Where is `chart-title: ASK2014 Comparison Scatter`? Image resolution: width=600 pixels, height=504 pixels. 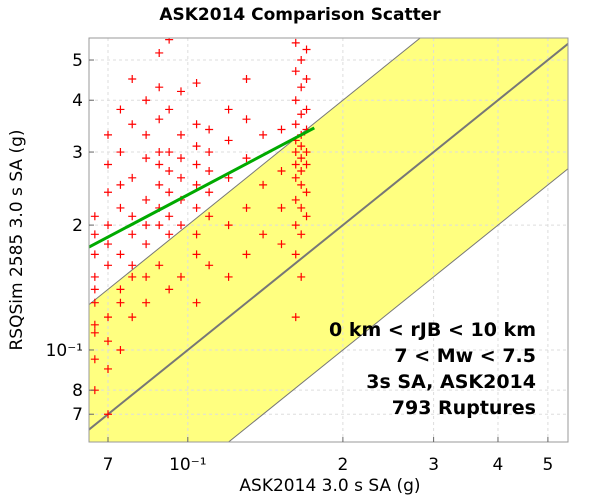 chart-title: ASK2014 Comparison Scatter is located at coordinates (300, 15).